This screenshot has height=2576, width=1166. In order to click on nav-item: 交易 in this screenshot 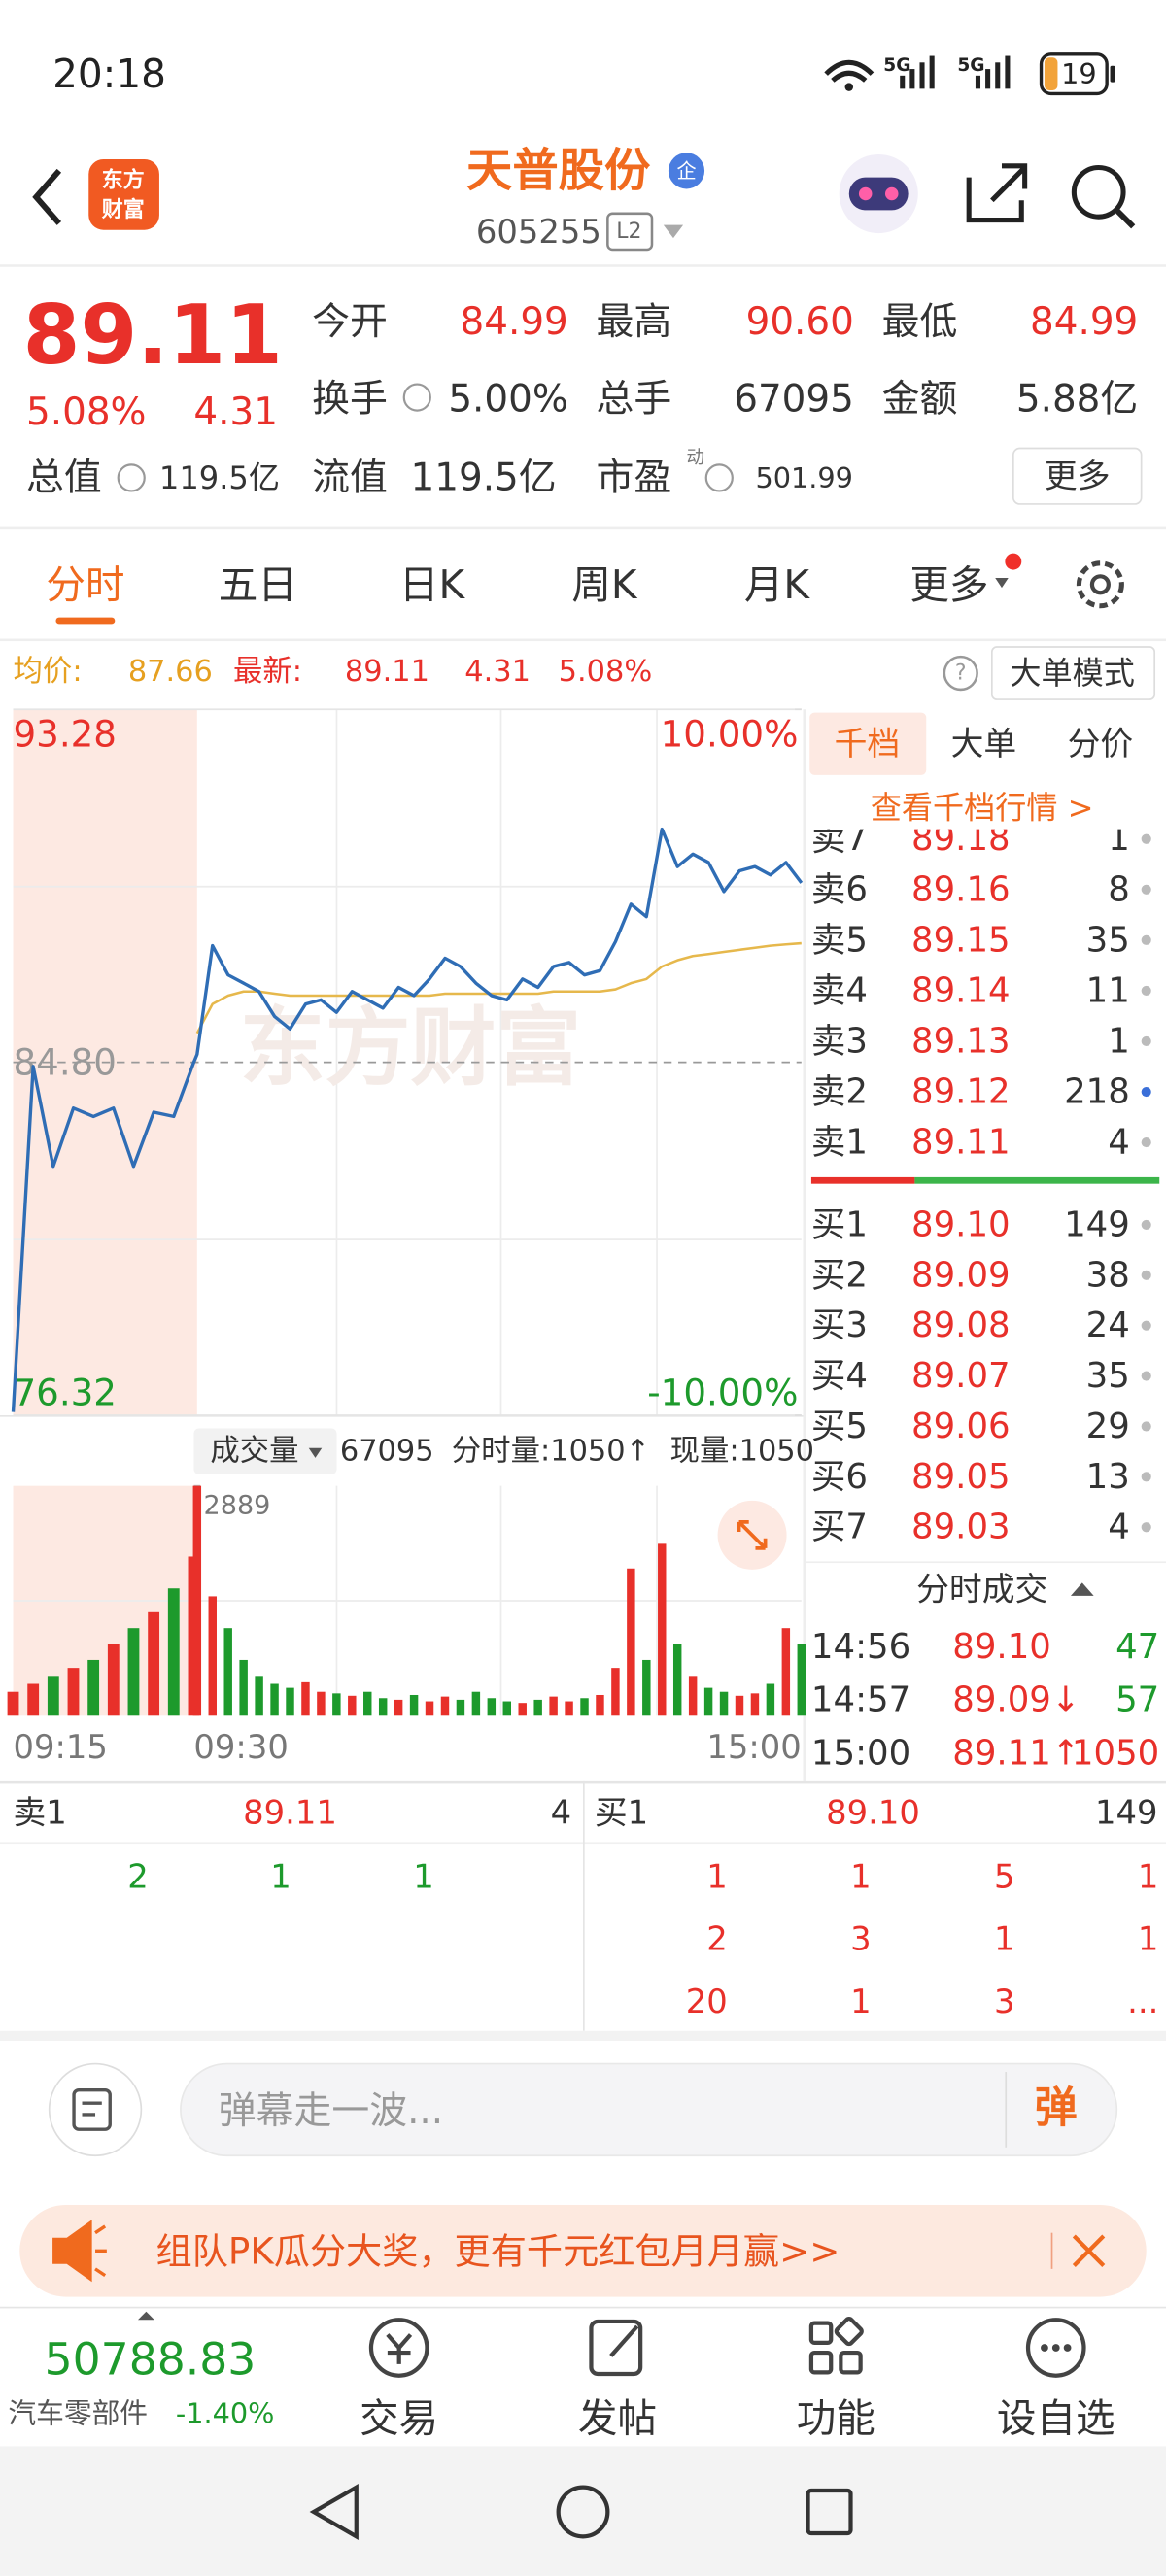, I will do `click(399, 2418)`.